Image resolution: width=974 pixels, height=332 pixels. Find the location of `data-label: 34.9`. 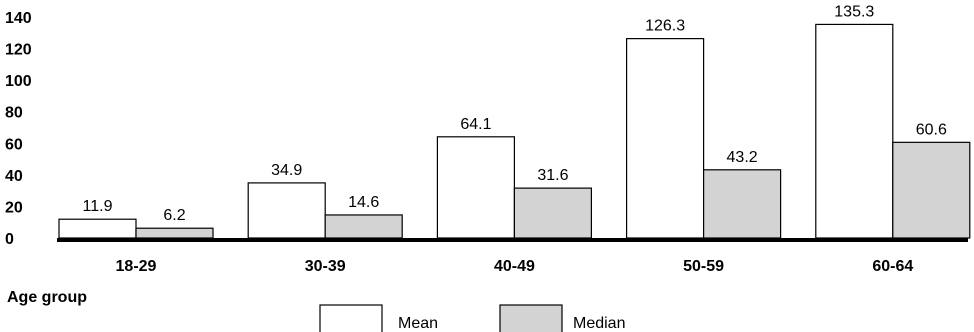

data-label: 34.9 is located at coordinates (286, 170).